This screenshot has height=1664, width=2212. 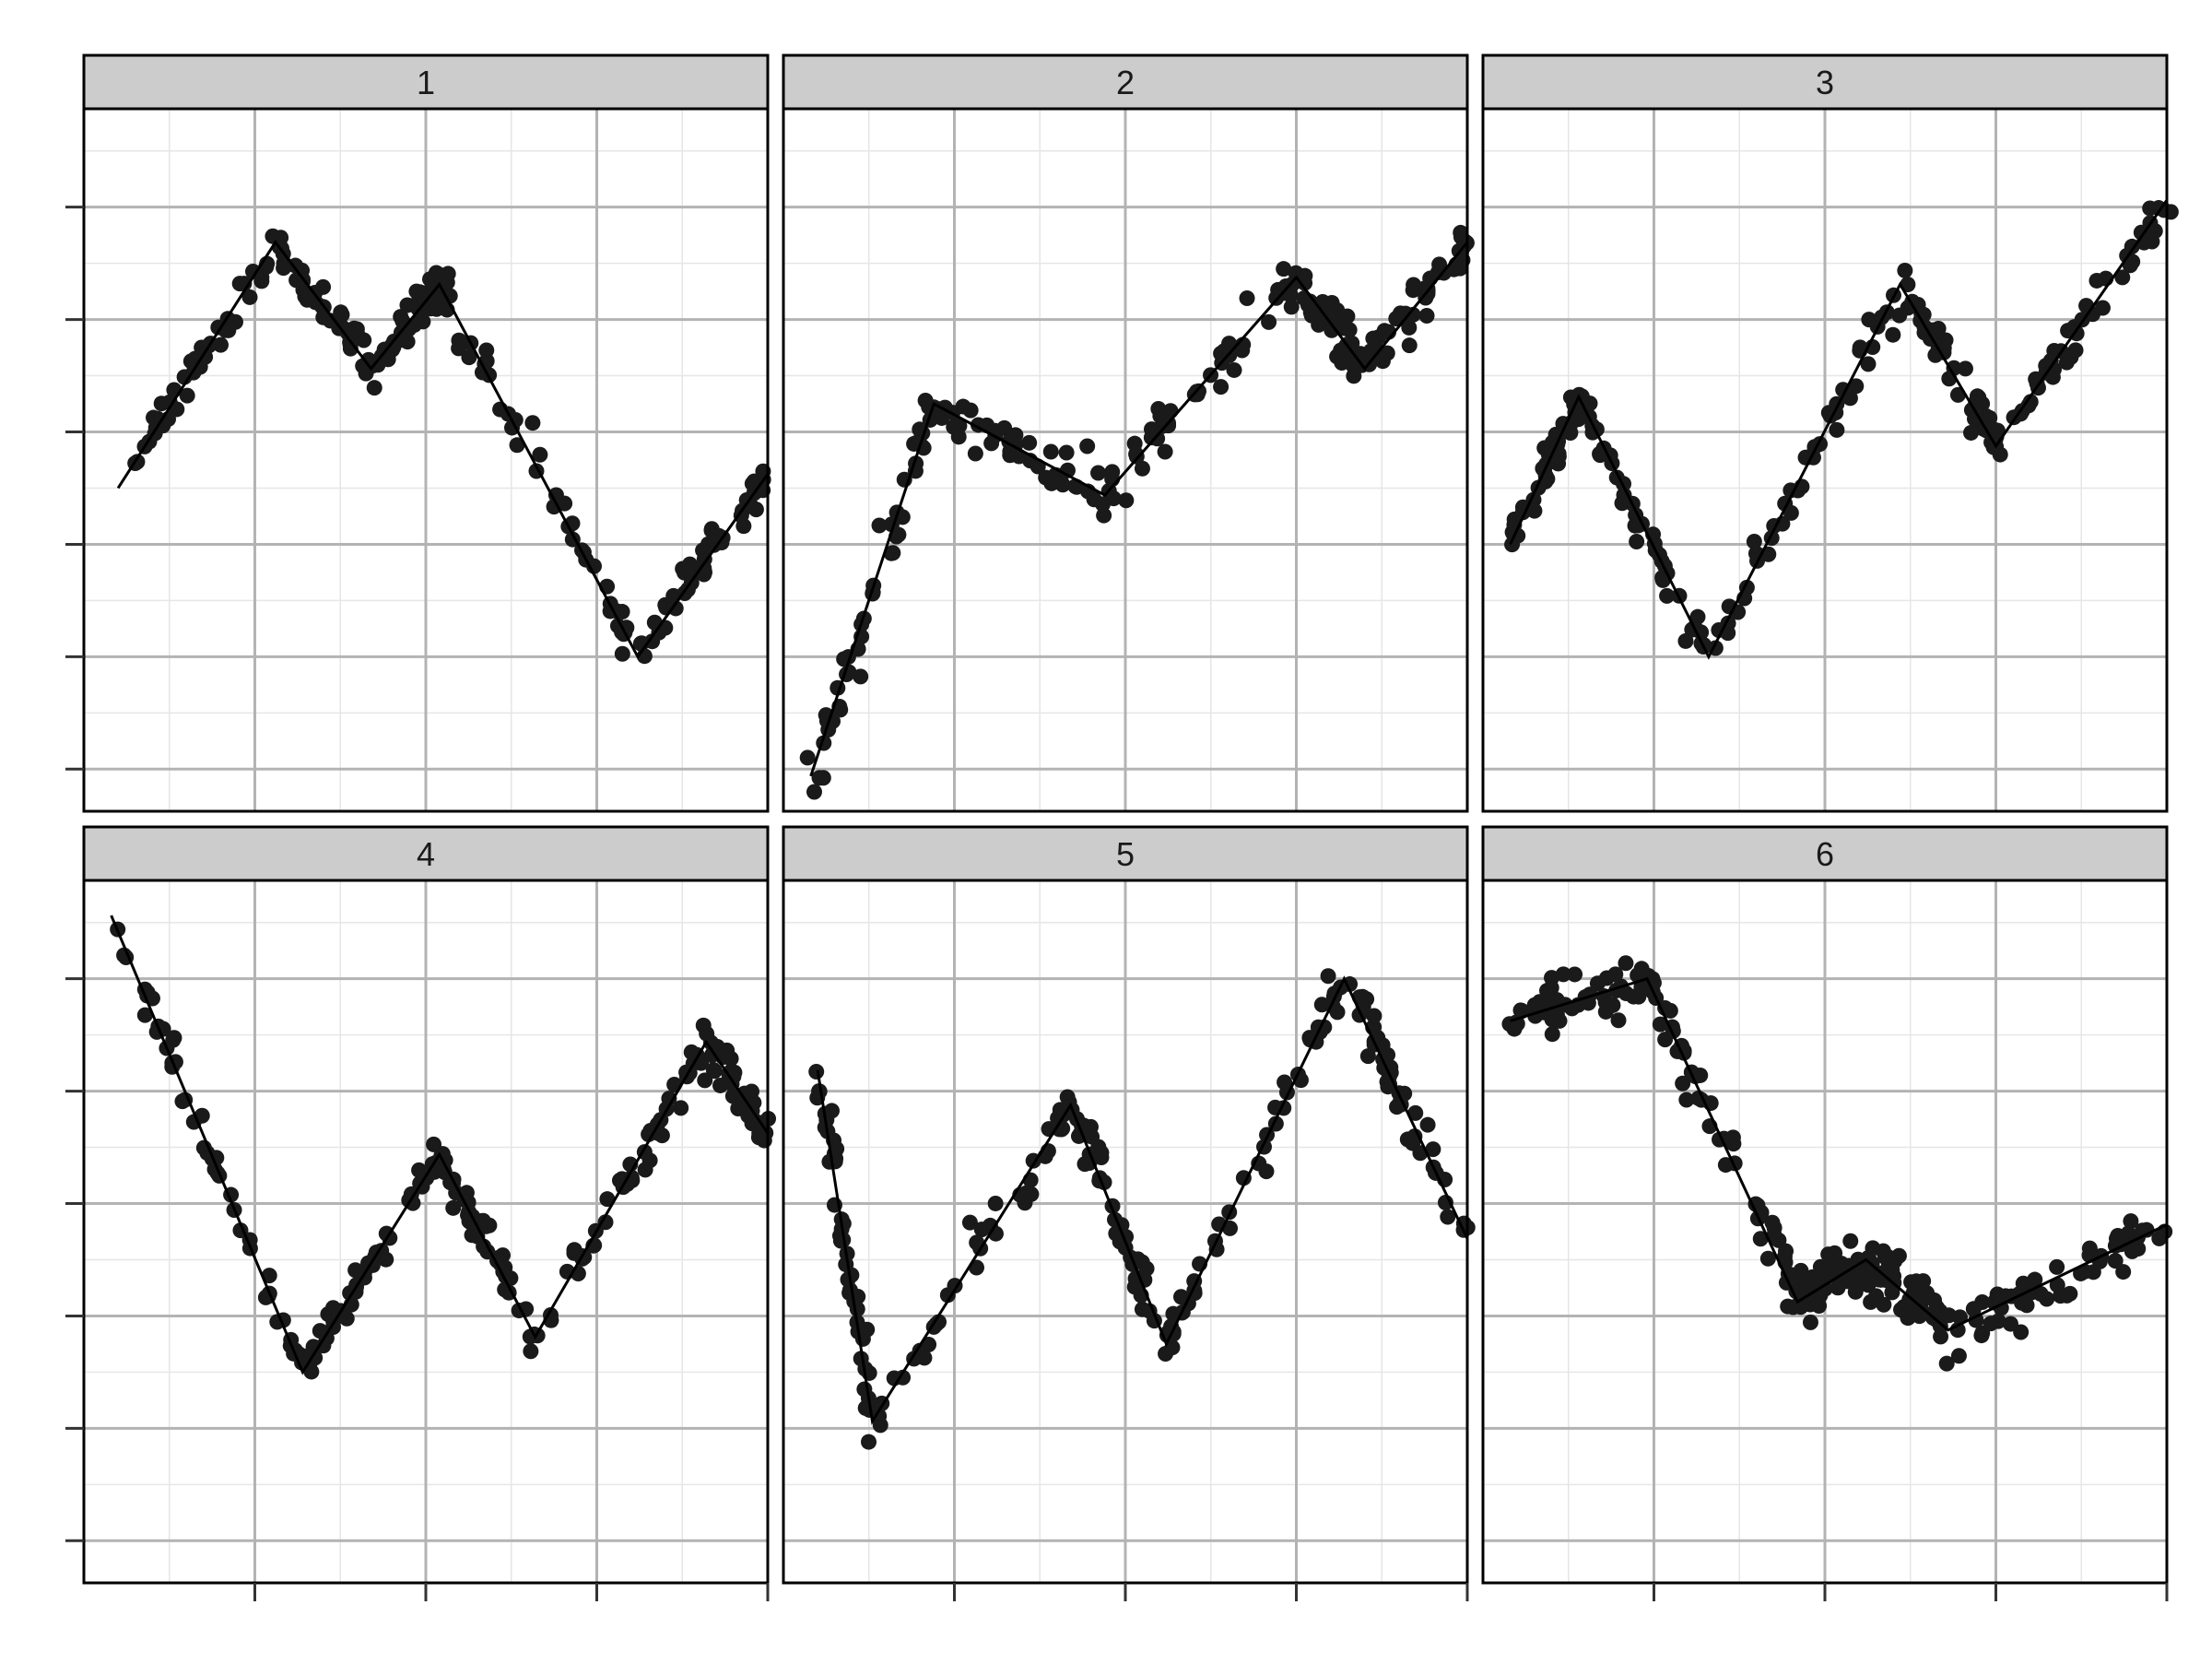 I want to click on facet-panel-6: 6, so click(x=1827, y=1213).